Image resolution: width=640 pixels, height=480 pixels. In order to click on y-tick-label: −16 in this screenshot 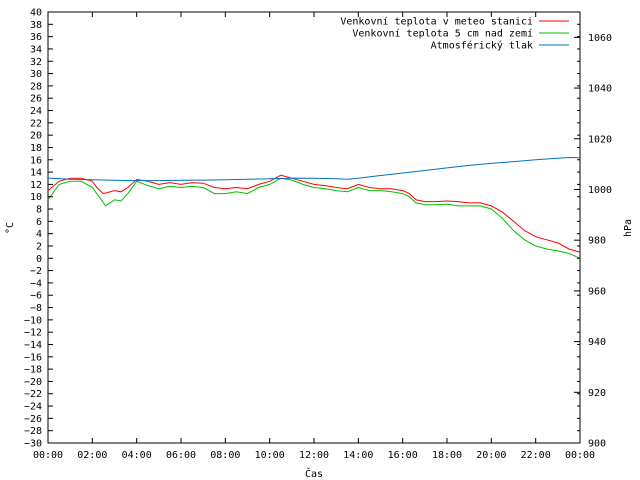, I will do `click(33, 357)`.